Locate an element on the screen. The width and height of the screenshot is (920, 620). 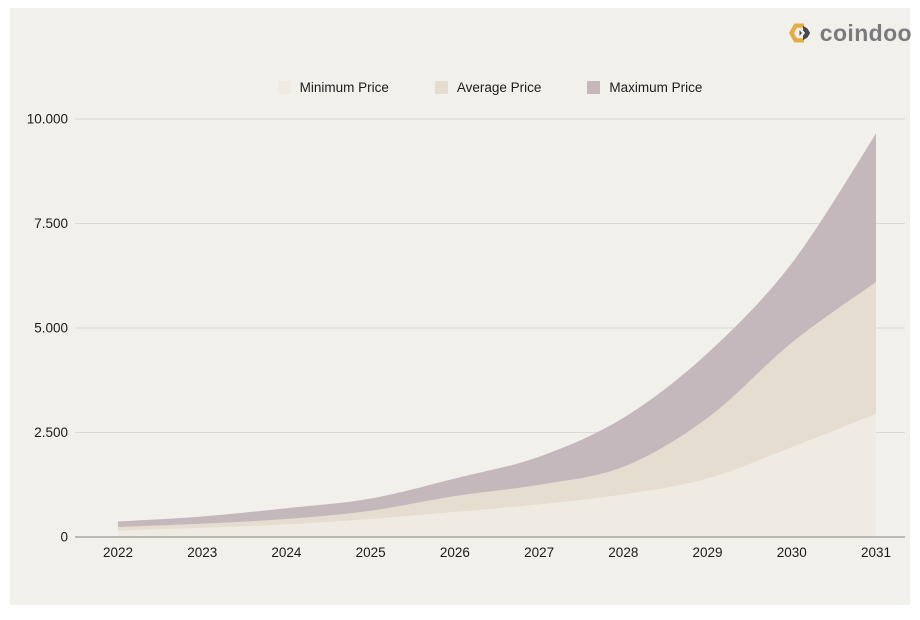
coindoo-logo-text: coindoo is located at coordinates (865, 32).